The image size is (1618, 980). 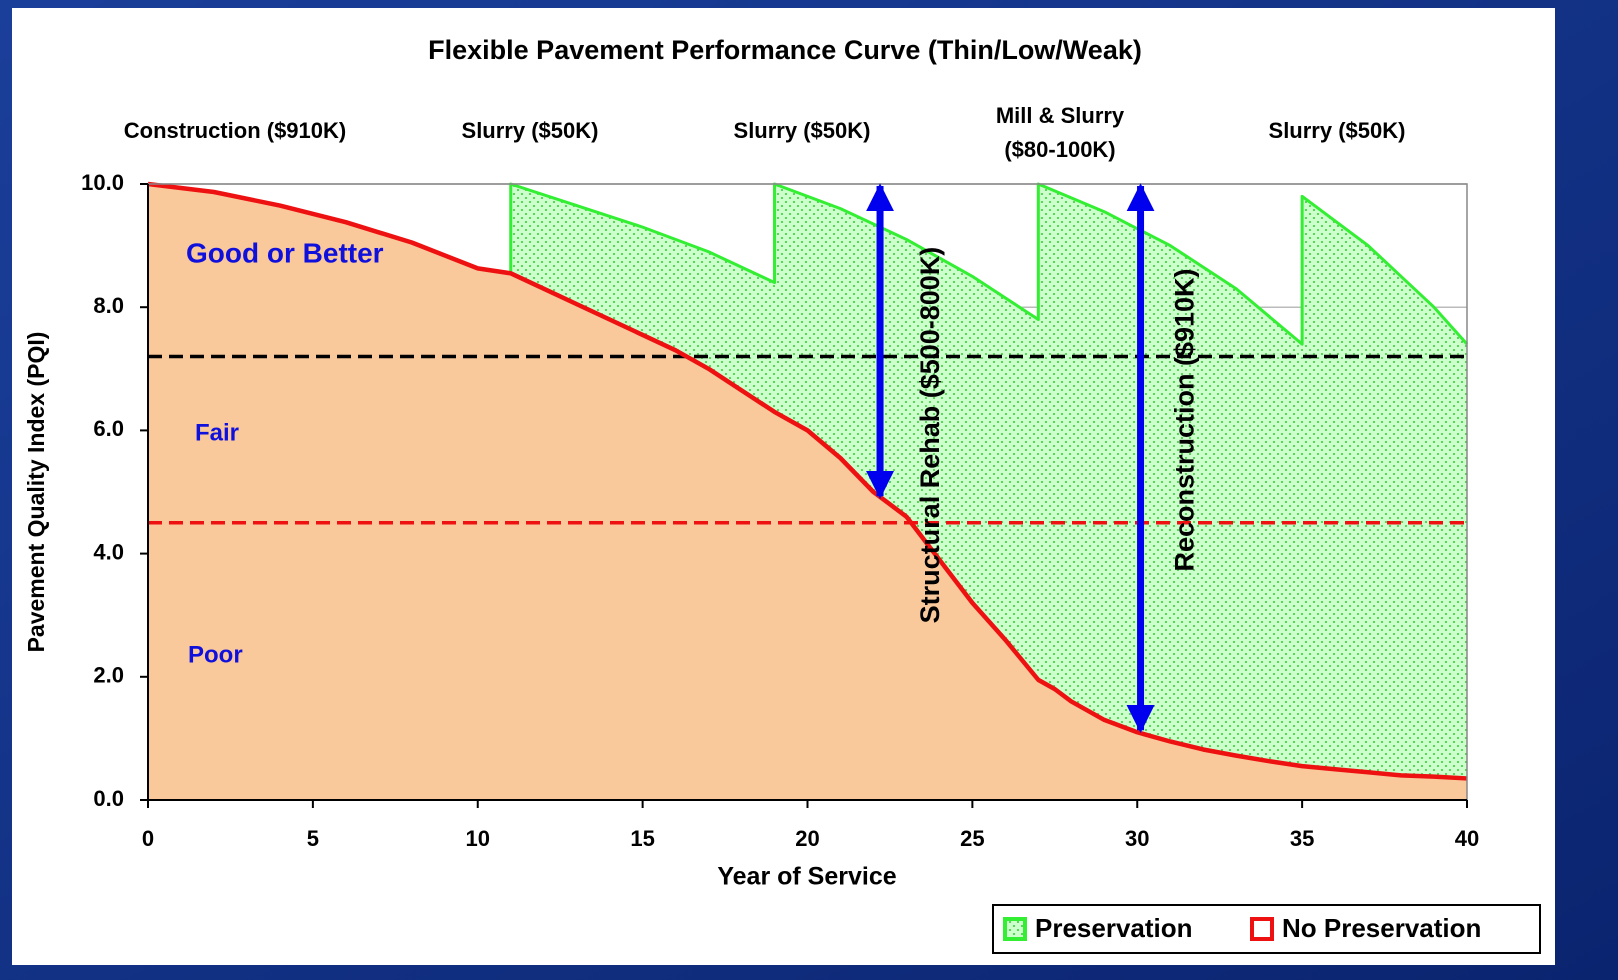 What do you see at coordinates (806, 877) in the screenshot?
I see `x-axis-label: Year of Service` at bounding box center [806, 877].